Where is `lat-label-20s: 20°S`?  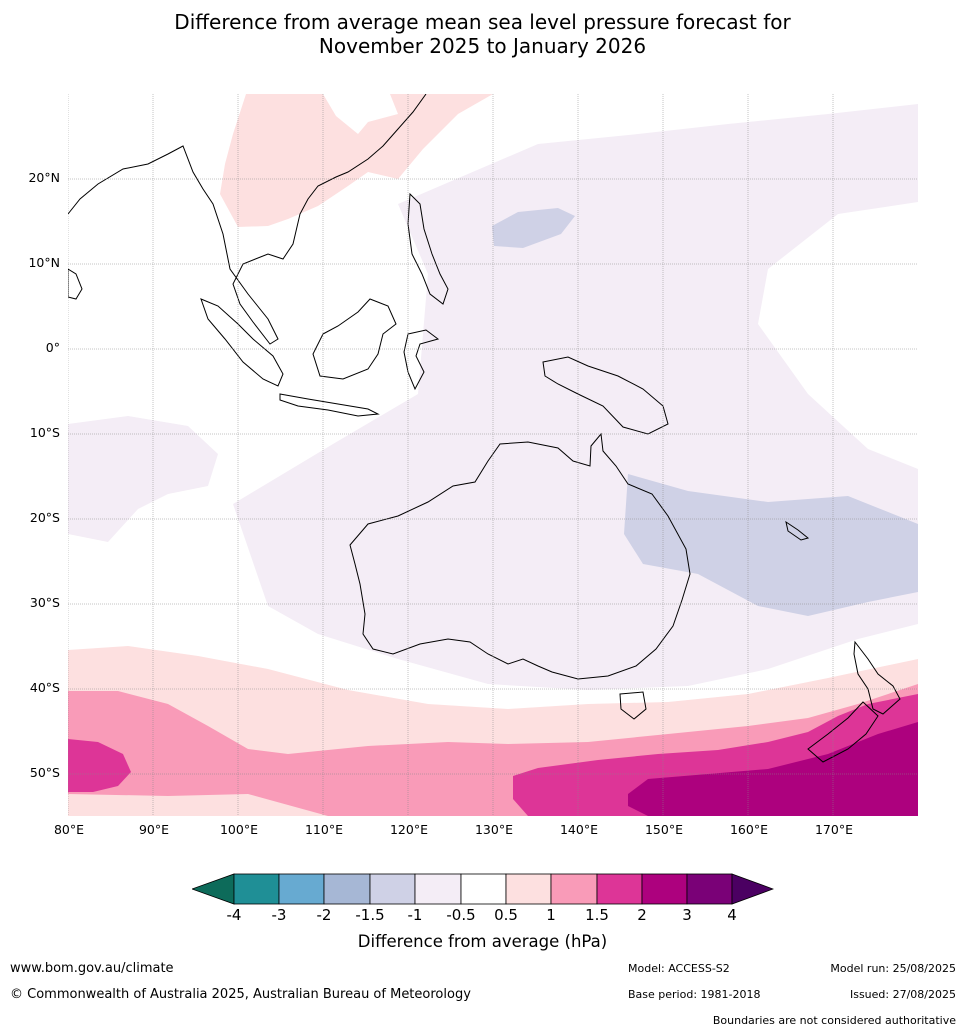
lat-label-20s: 20°S is located at coordinates (44, 517).